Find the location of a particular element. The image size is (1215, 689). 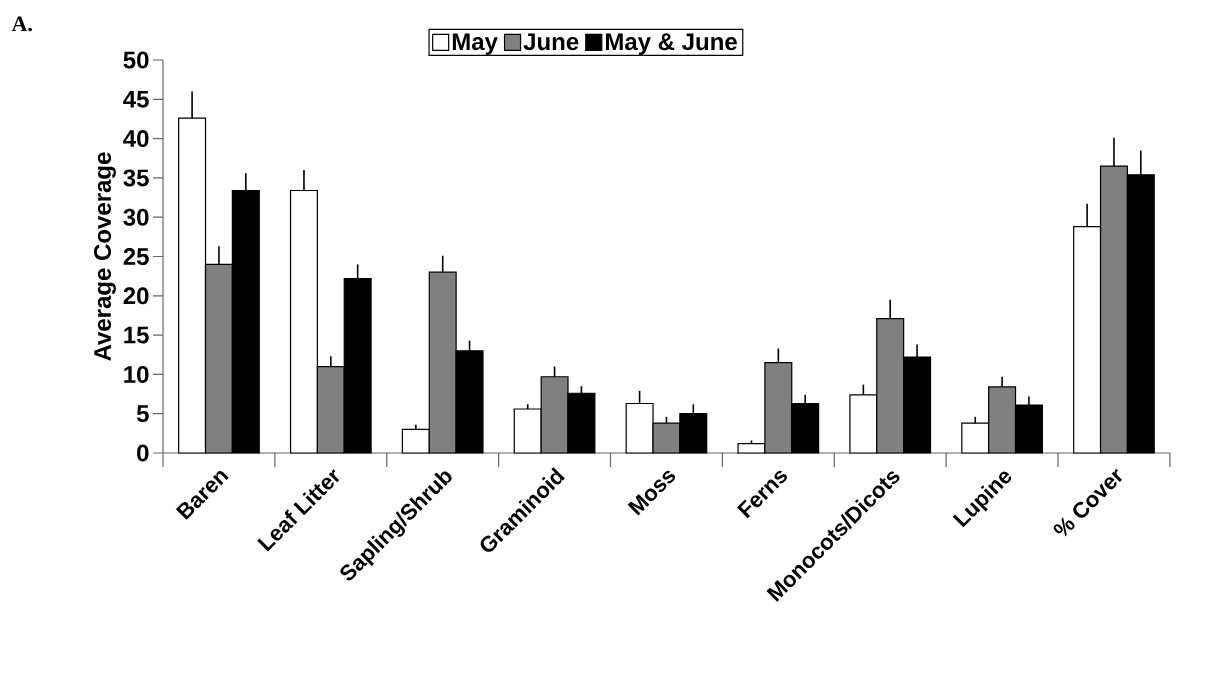

legend-label: May & June is located at coordinates (671, 44).